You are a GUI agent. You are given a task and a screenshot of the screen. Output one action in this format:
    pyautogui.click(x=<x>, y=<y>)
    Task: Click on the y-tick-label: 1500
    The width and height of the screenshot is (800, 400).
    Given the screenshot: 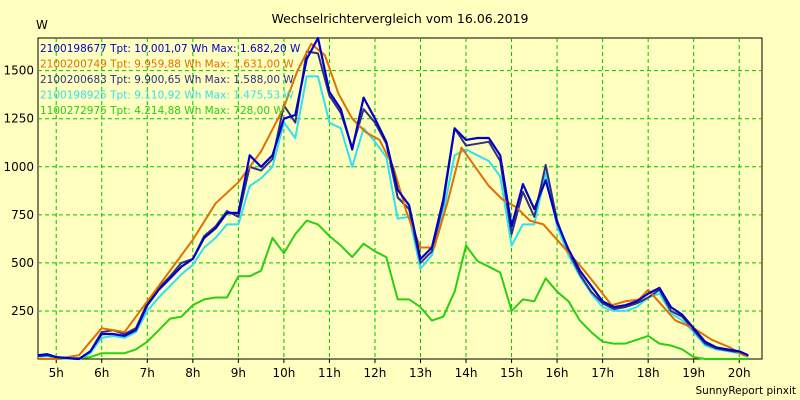 What is the action you would take?
    pyautogui.click(x=18, y=71)
    